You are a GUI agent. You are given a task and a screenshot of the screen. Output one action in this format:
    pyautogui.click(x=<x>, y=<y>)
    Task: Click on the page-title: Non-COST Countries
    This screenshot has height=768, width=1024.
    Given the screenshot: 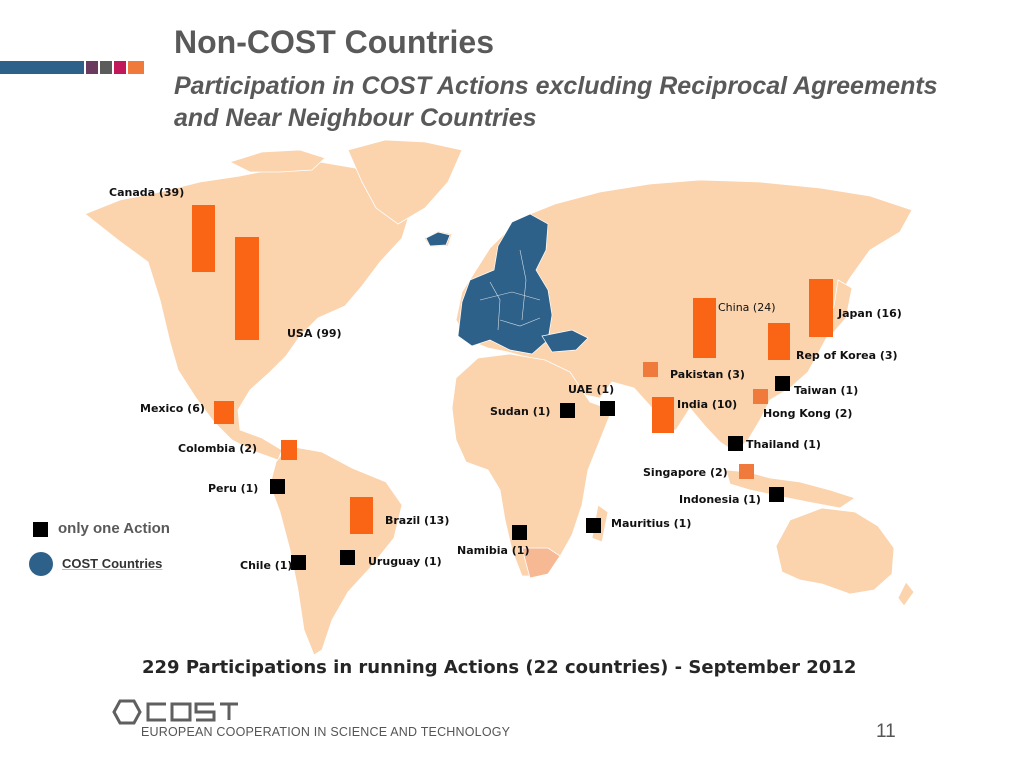 What is the action you would take?
    pyautogui.click(x=334, y=42)
    